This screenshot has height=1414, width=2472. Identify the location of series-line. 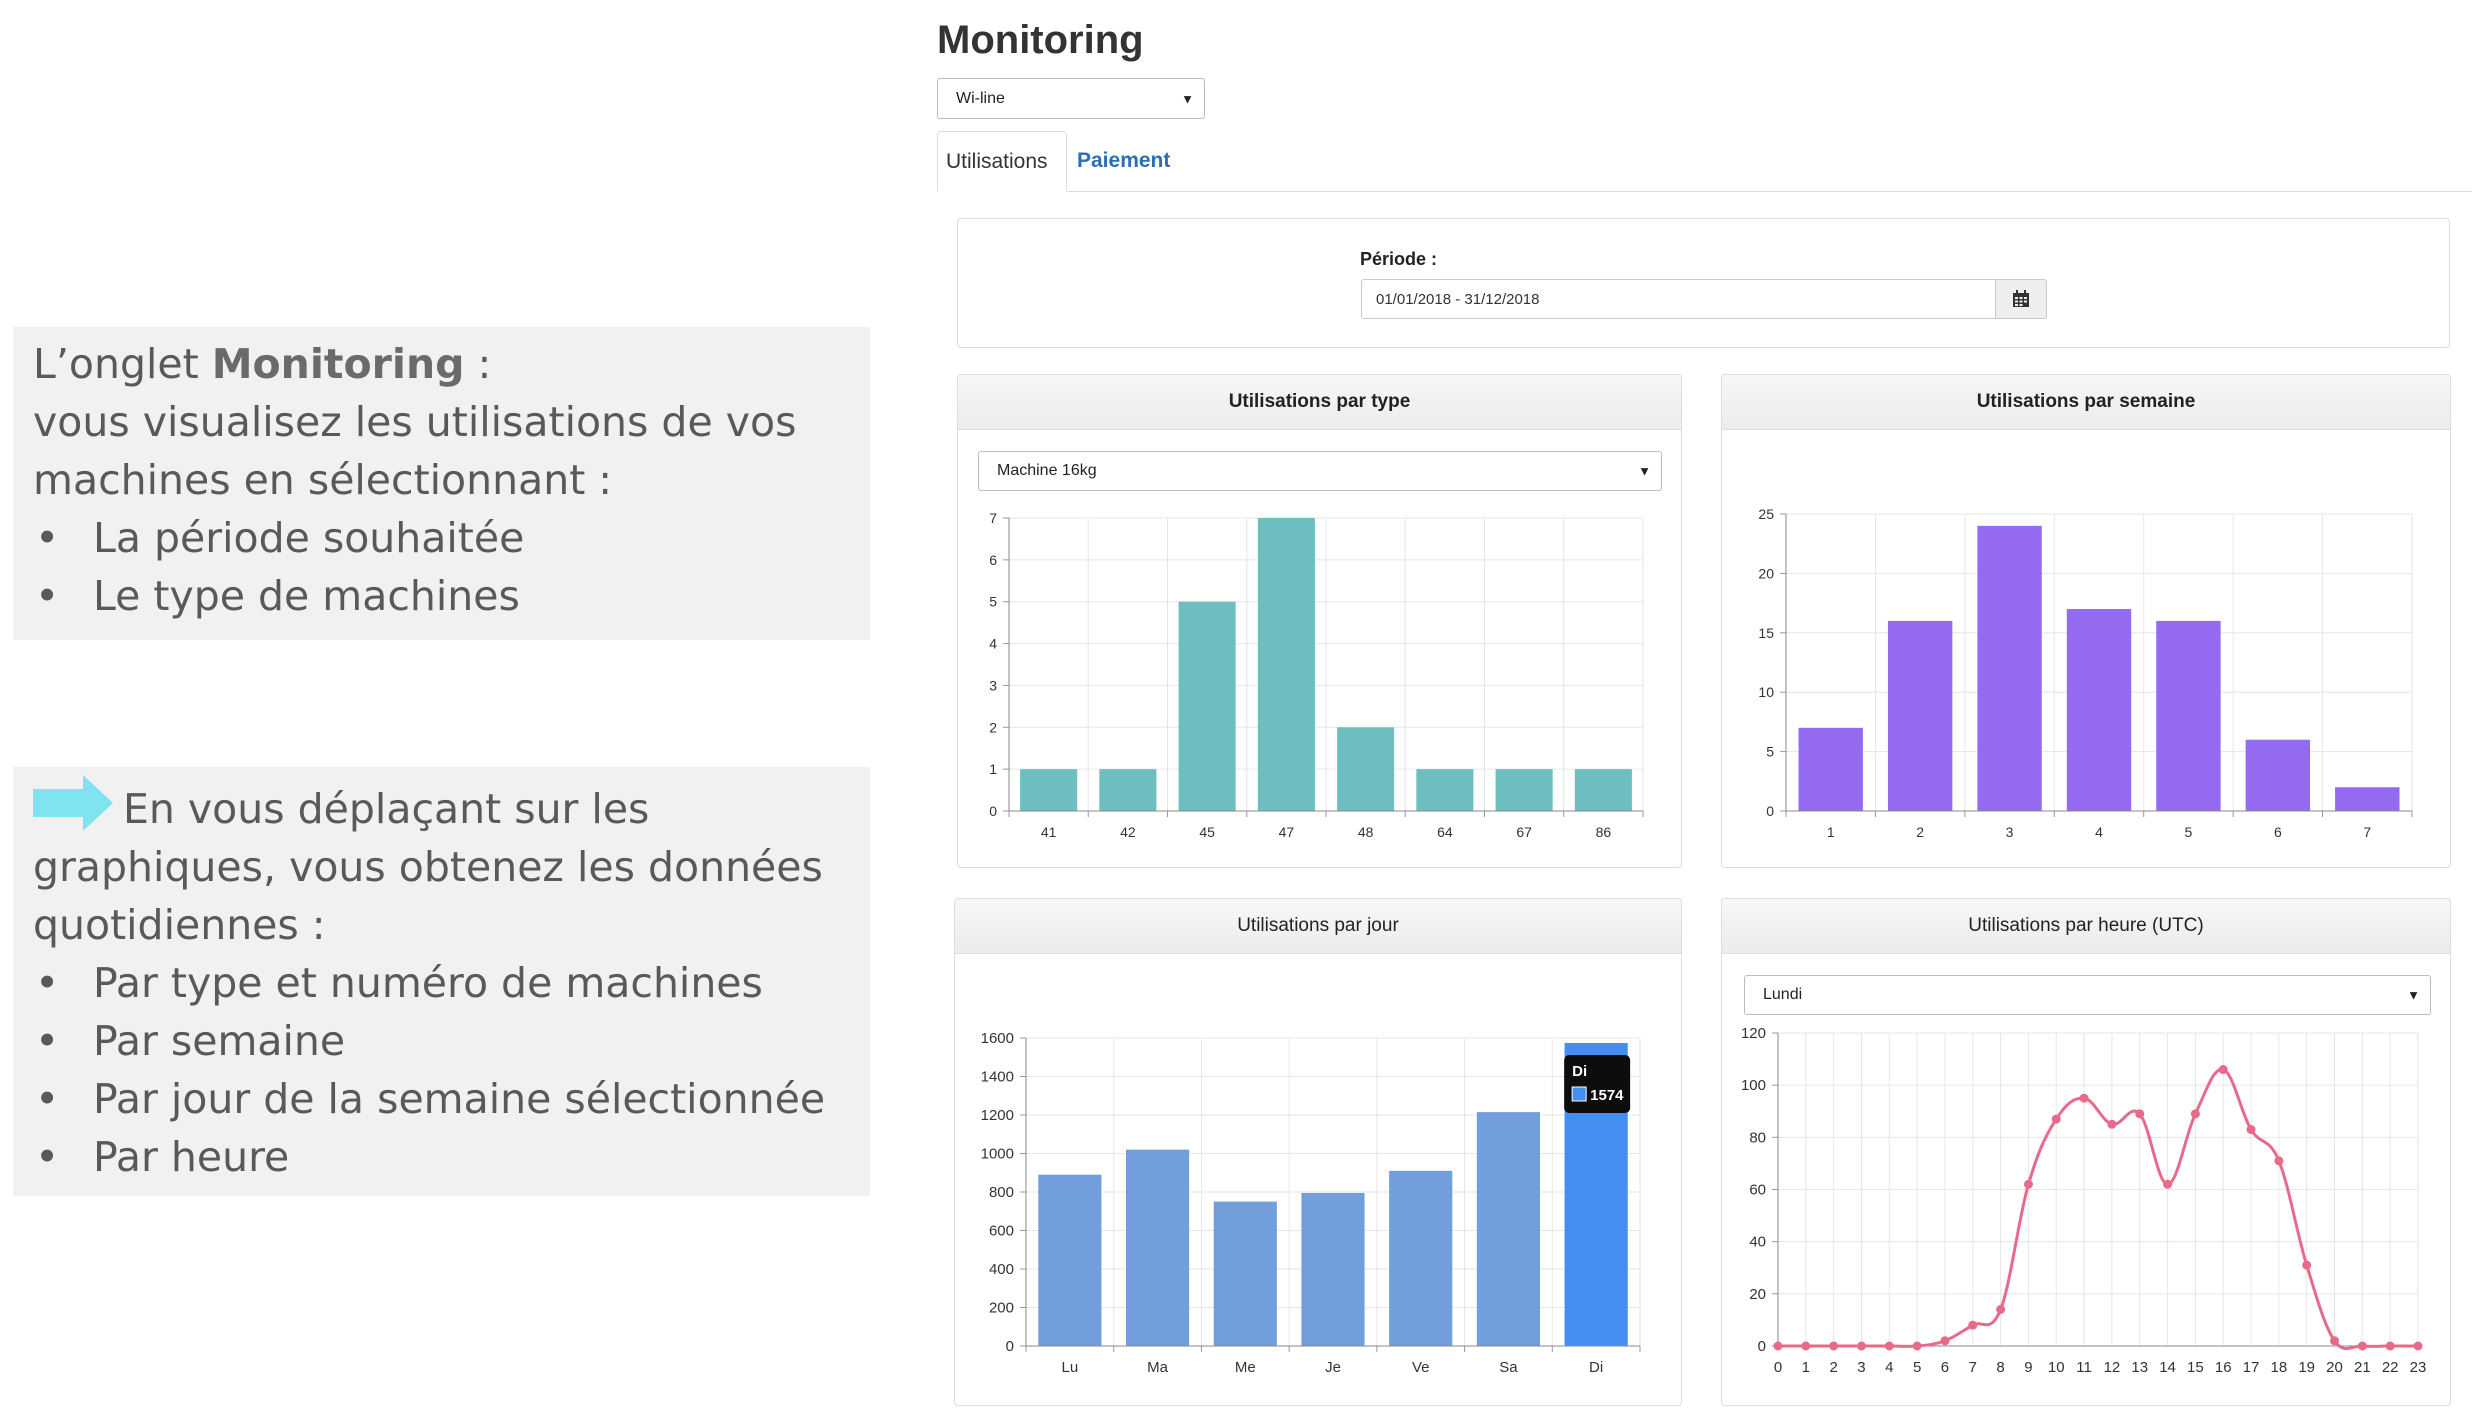
(2098, 1209).